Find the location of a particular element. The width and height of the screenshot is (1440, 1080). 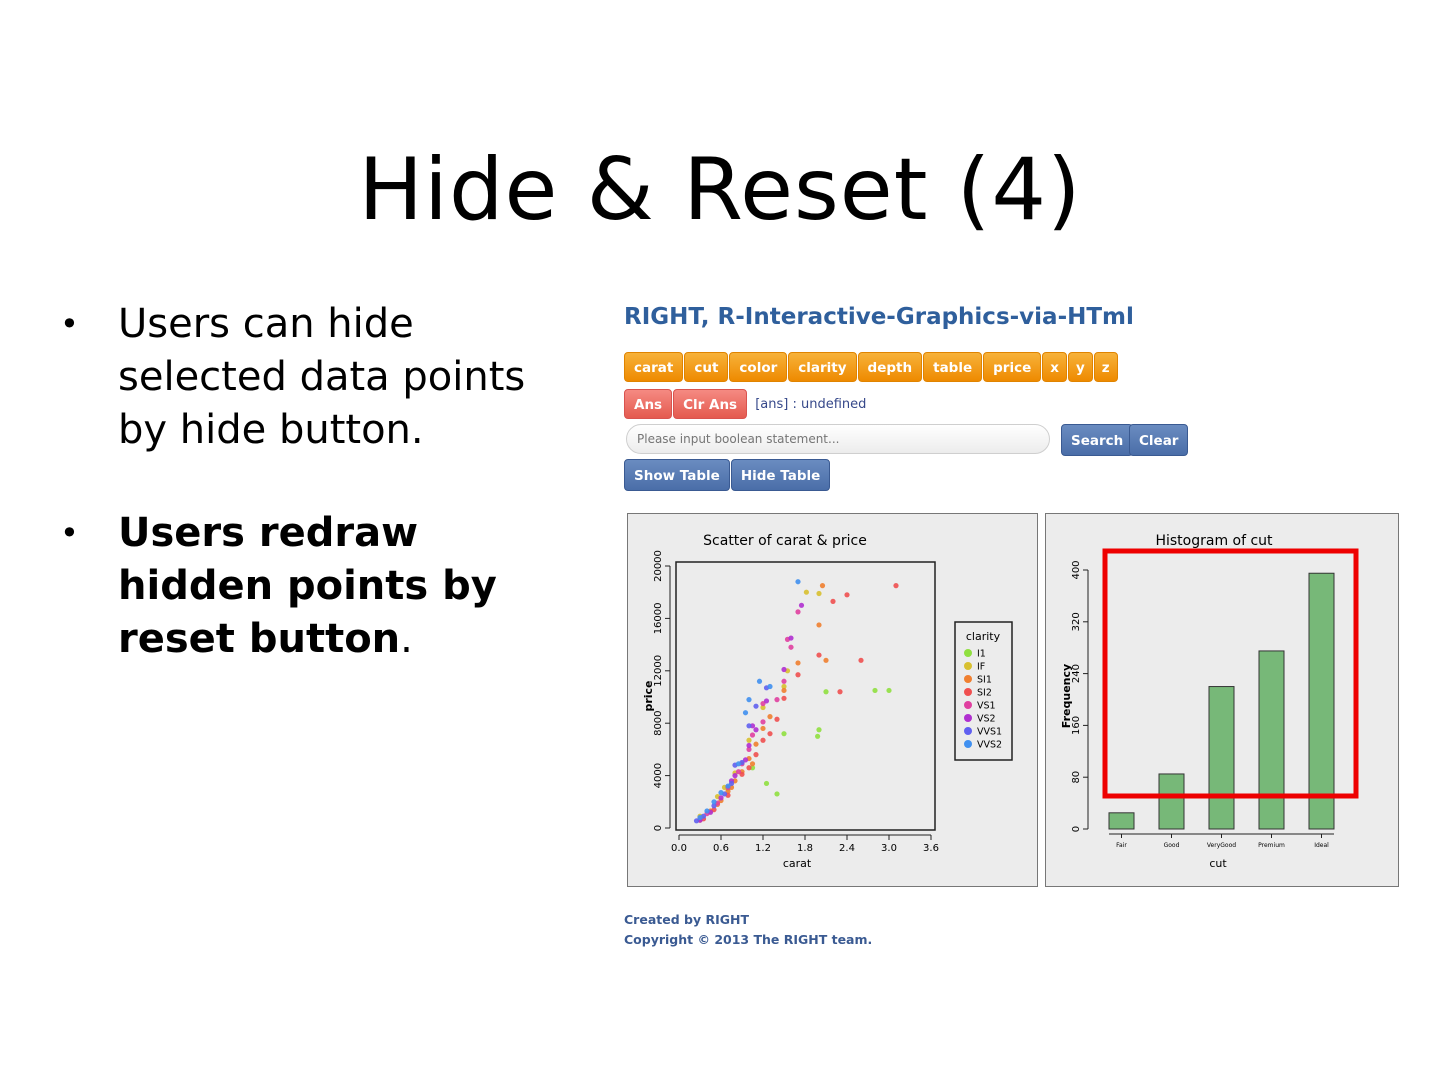

column-button-bar: carat cut color clarity depth table price x y z is located at coordinates (871, 367).